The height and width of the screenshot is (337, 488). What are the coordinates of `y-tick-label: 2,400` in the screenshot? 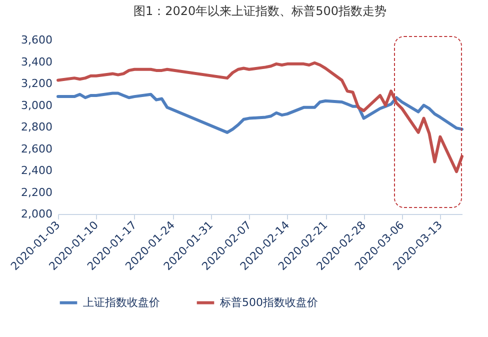 It's located at (36, 170).